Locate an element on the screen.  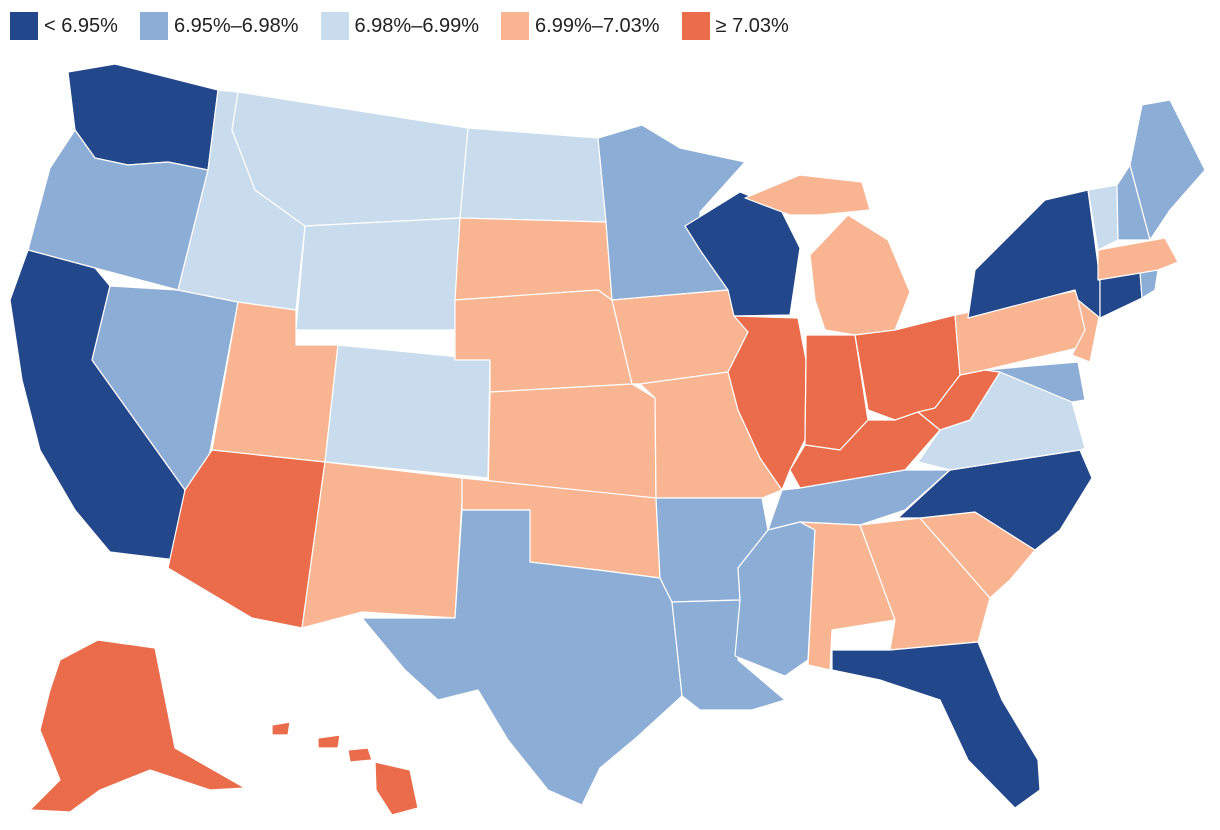
state-ia is located at coordinates (680, 337).